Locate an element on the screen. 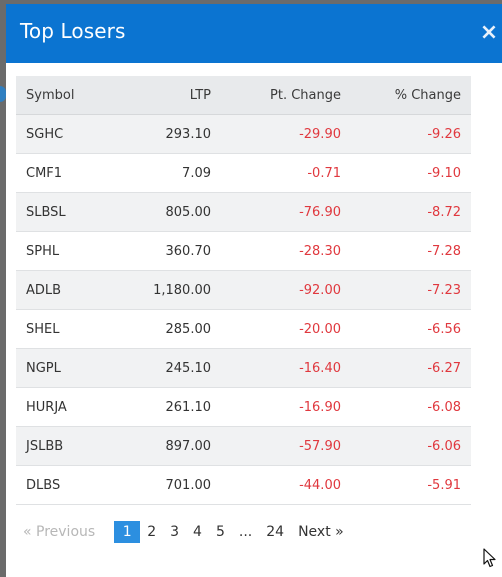  page-button-2: 2 is located at coordinates (152, 532).